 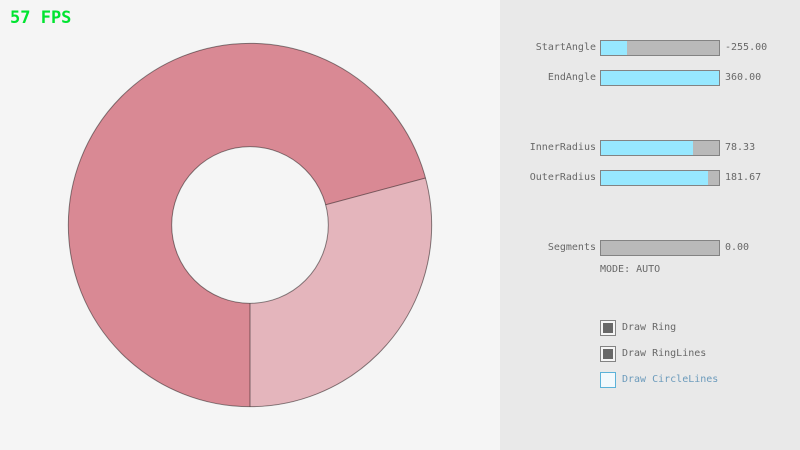 What do you see at coordinates (740, 147) in the screenshot?
I see `innerradius-value: 78.33` at bounding box center [740, 147].